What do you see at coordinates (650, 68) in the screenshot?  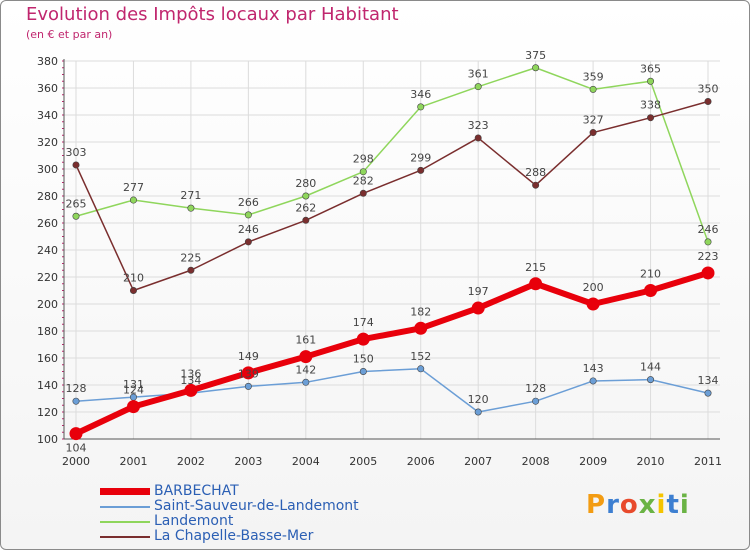 I see `data-label-landemont: 365` at bounding box center [650, 68].